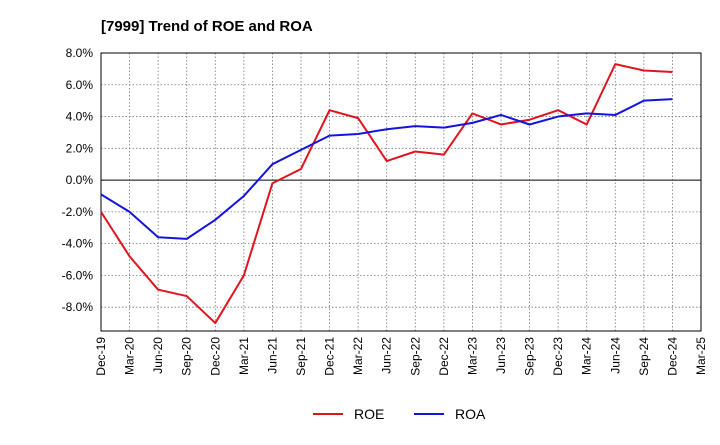 The width and height of the screenshot is (720, 445). I want to click on legend-label-roa: ROA, so click(470, 414).